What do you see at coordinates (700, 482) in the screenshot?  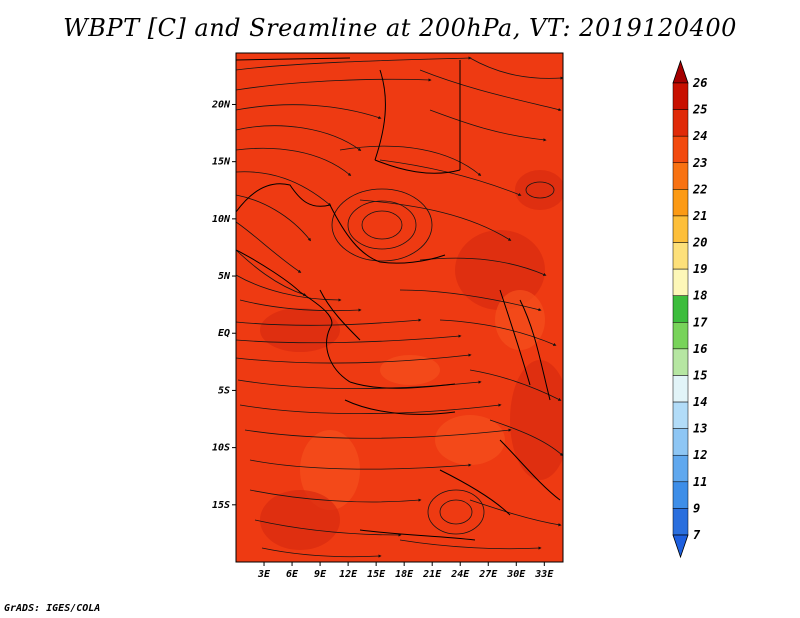 I see `colorbar-label: 11` at bounding box center [700, 482].